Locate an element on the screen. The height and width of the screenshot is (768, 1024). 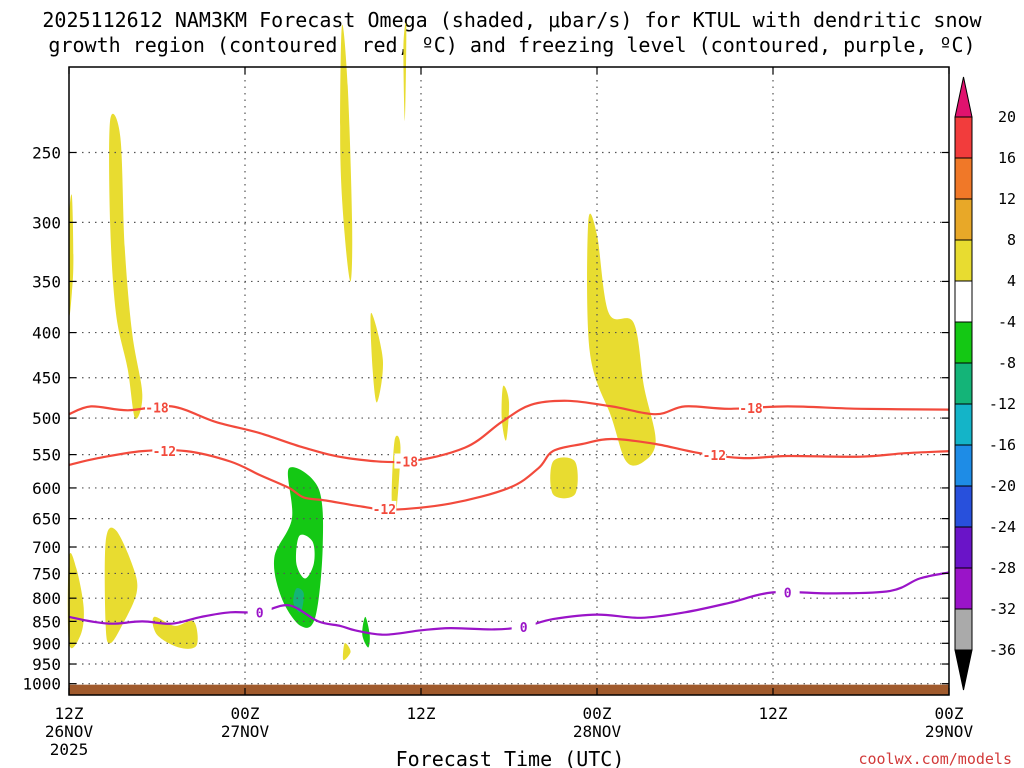
freezing-level-label-0: 0 is located at coordinates (260, 613).